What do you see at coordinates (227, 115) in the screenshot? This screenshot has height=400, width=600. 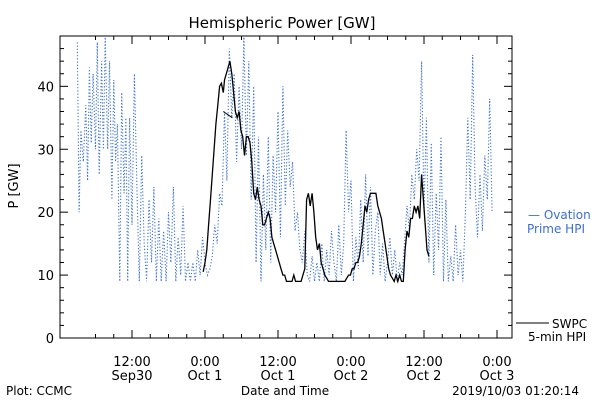 I see `swpc-hpi-segment` at bounding box center [227, 115].